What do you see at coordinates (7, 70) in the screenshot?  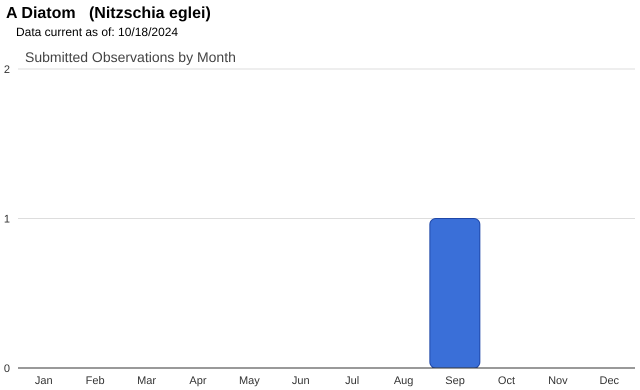 I see `y-tick-label: 2` at bounding box center [7, 70].